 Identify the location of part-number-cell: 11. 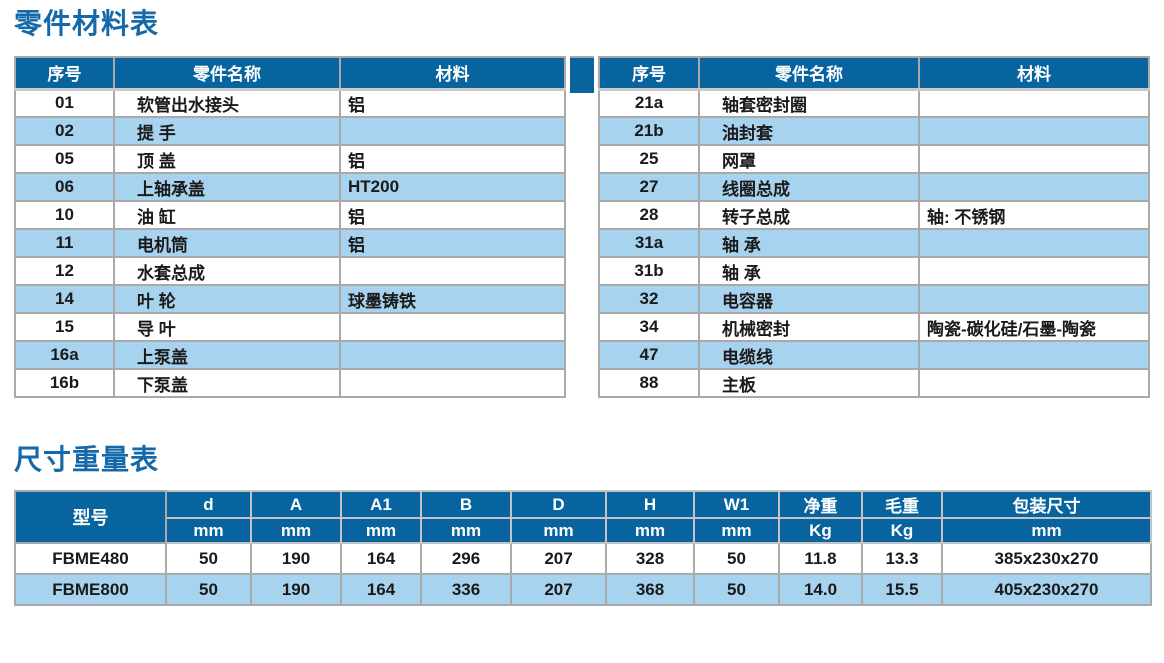
(64, 243).